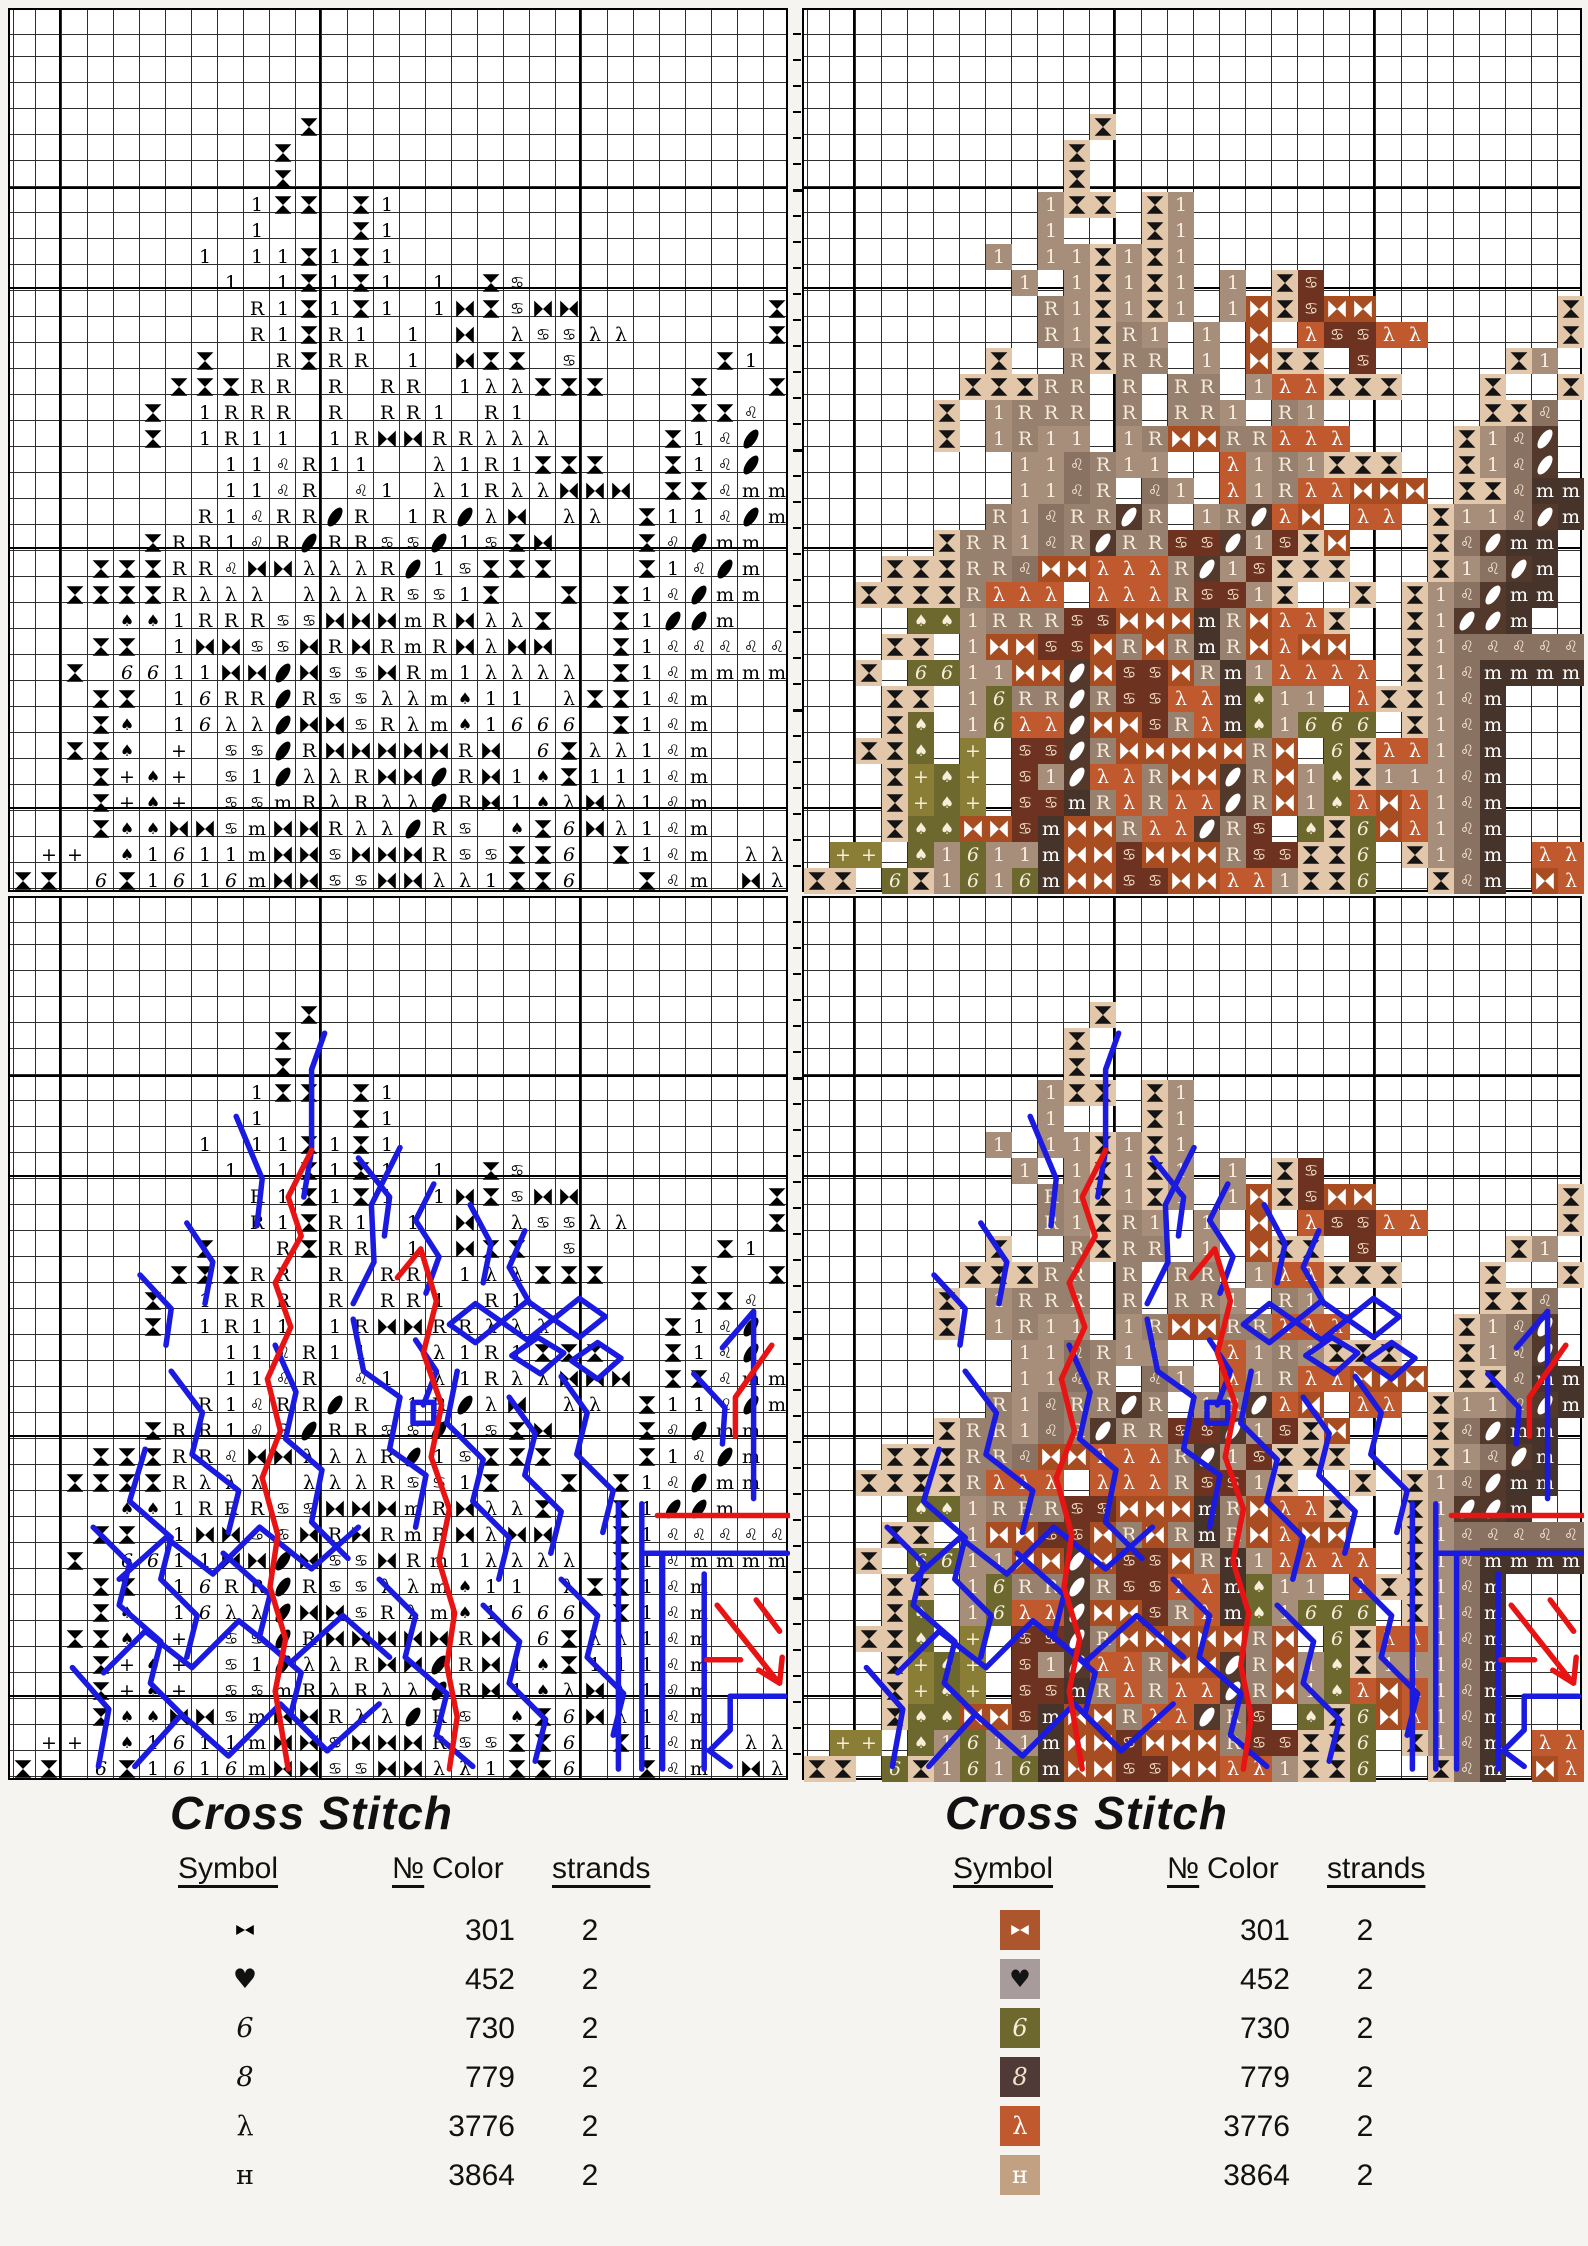 Image resolution: width=1588 pixels, height=2246 pixels. I want to click on legend-row-letter-n: н 3864 2, so click(410, 2175).